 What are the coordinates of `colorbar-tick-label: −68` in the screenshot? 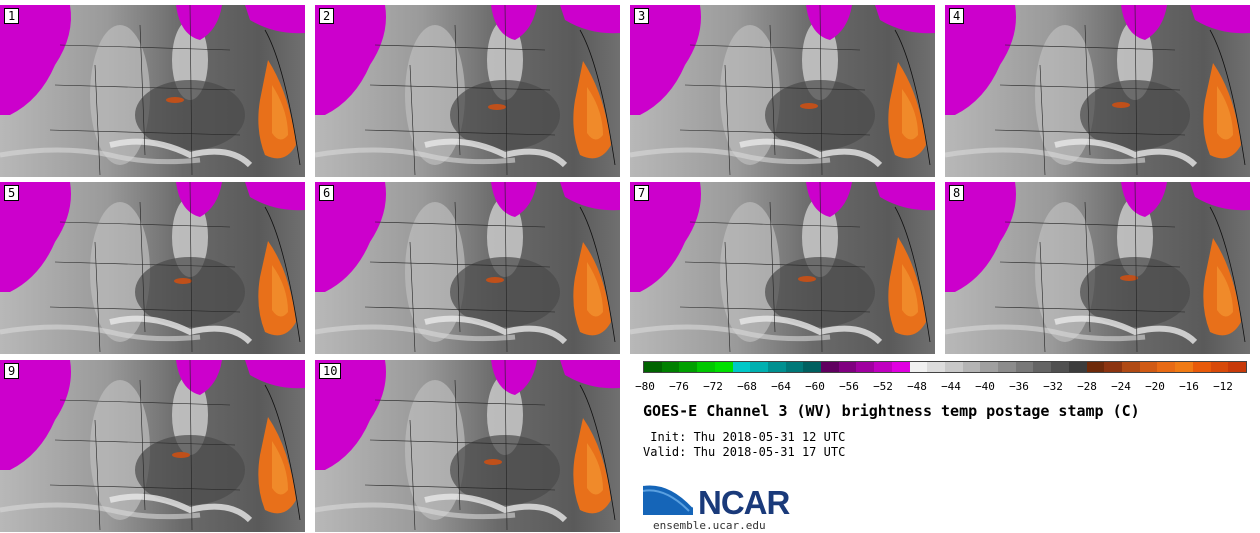 It's located at (747, 386).